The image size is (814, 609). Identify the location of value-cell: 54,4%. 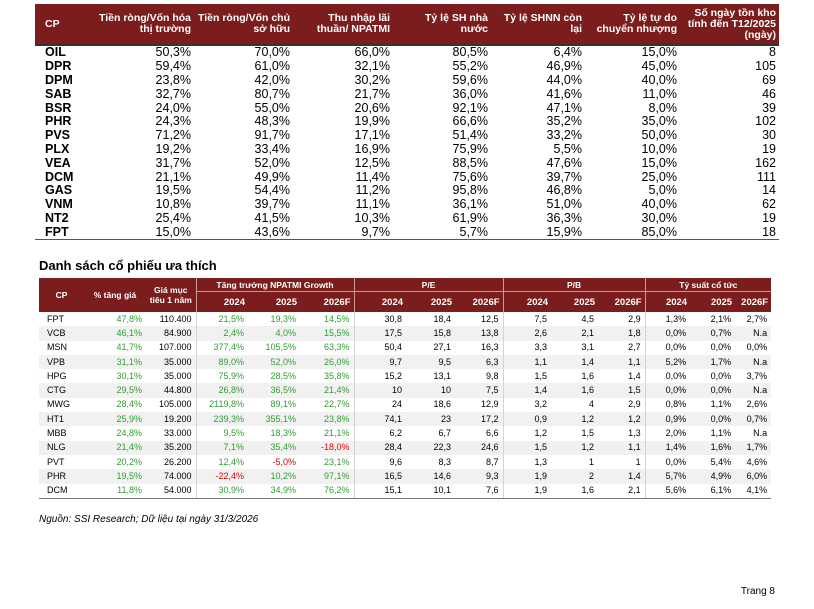
(272, 190).